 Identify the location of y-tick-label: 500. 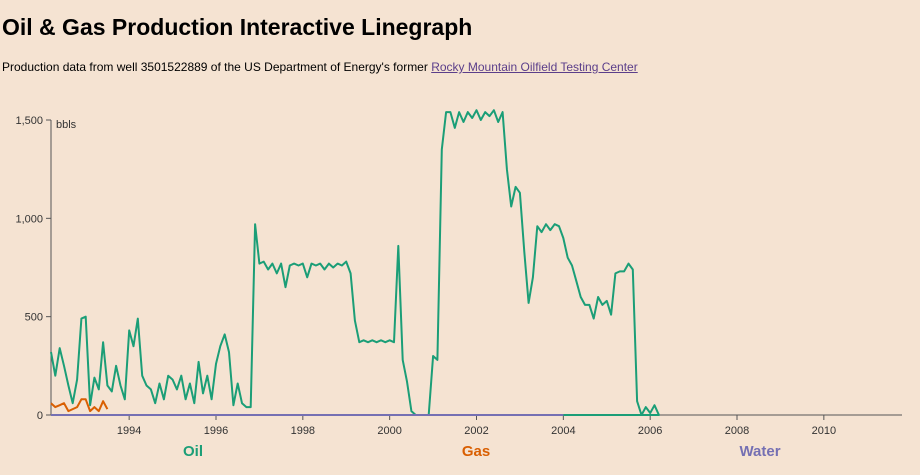
(34, 318).